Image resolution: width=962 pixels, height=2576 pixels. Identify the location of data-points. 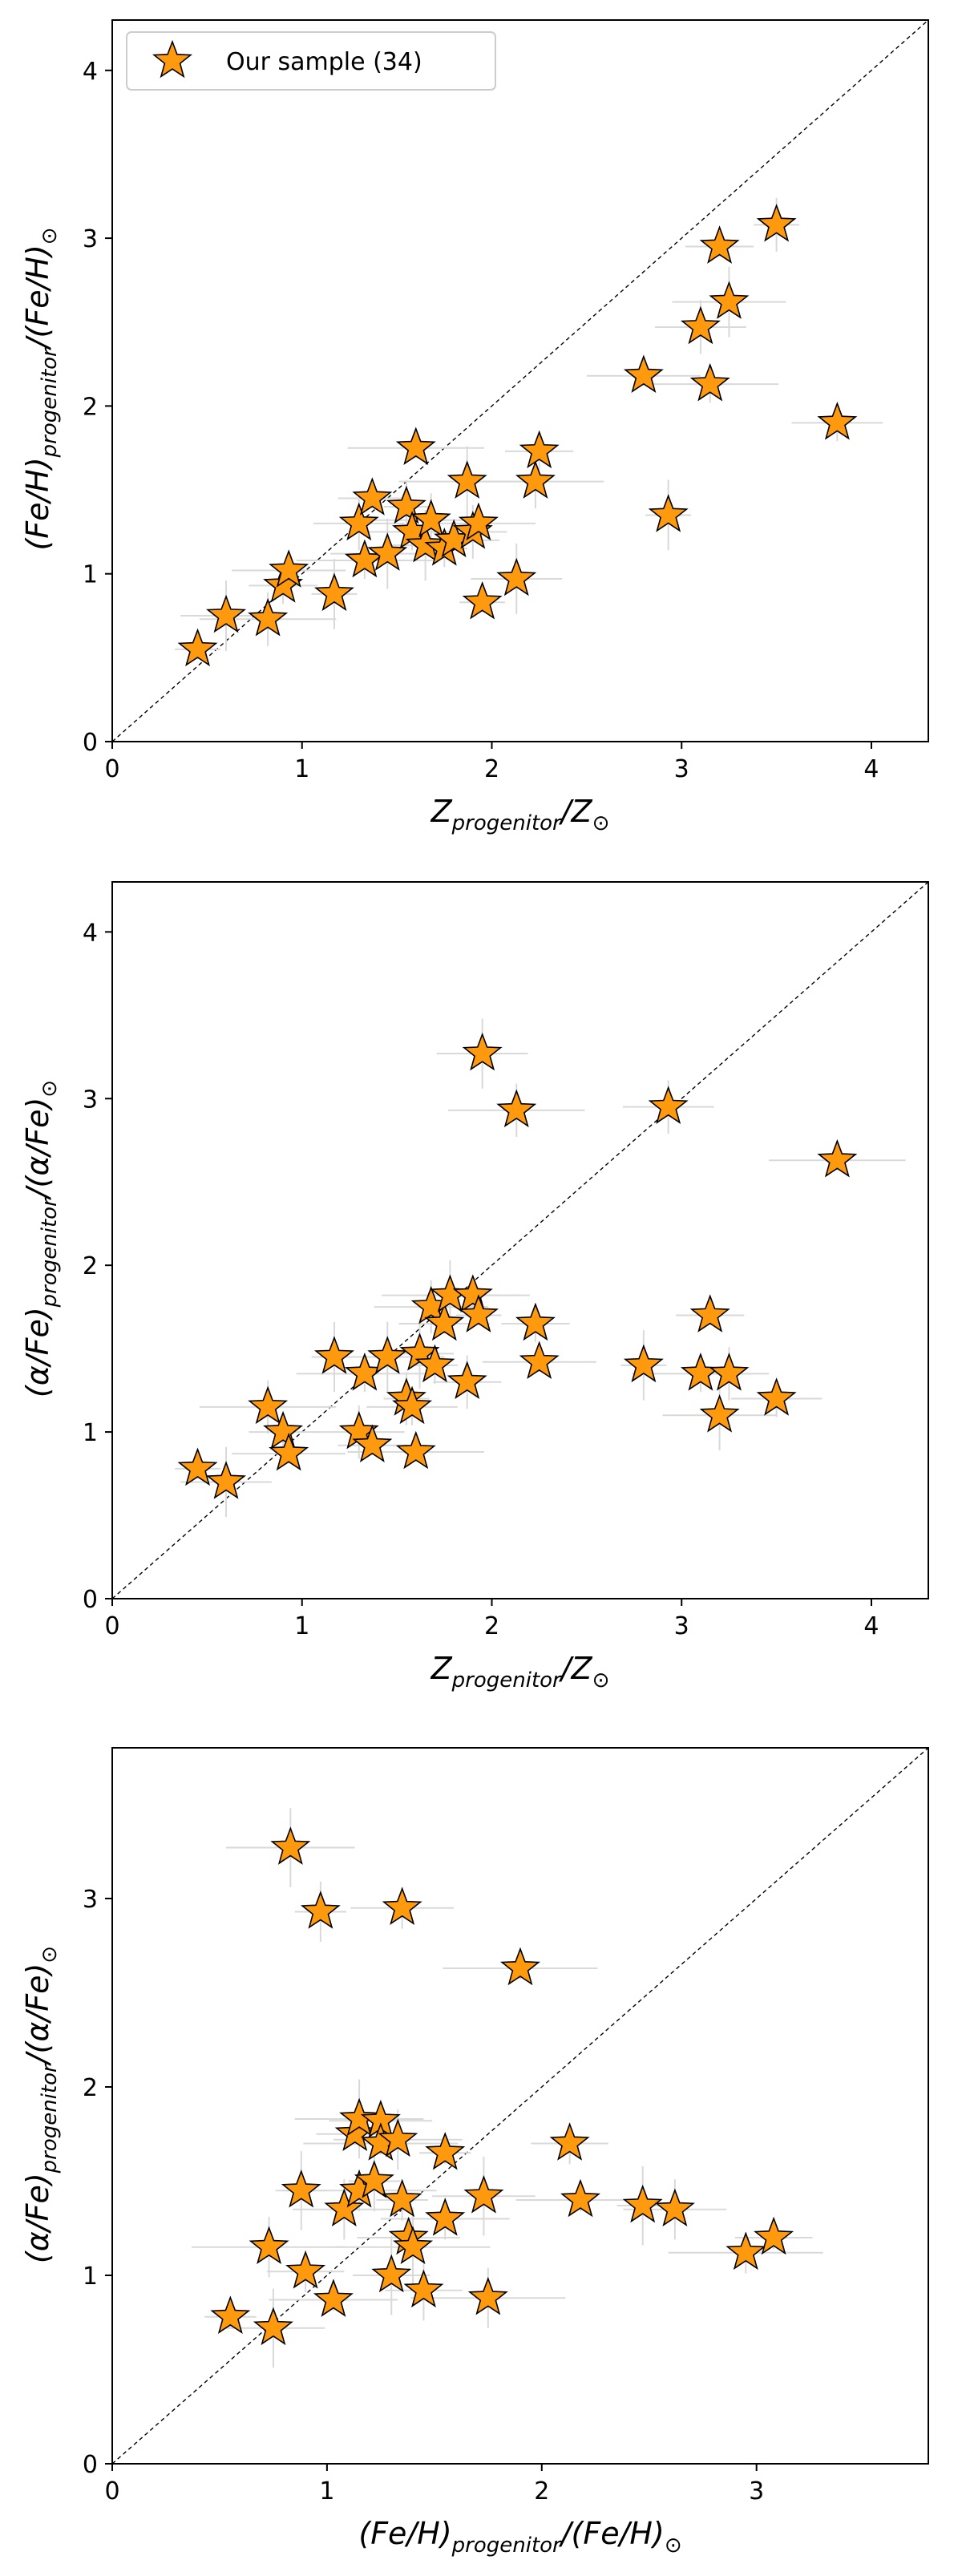
(502, 2086).